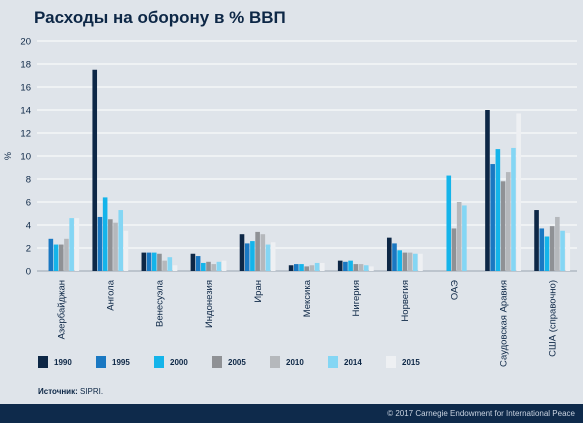 The width and height of the screenshot is (583, 423). What do you see at coordinates (8, 156) in the screenshot?
I see `y-axis-label: %` at bounding box center [8, 156].